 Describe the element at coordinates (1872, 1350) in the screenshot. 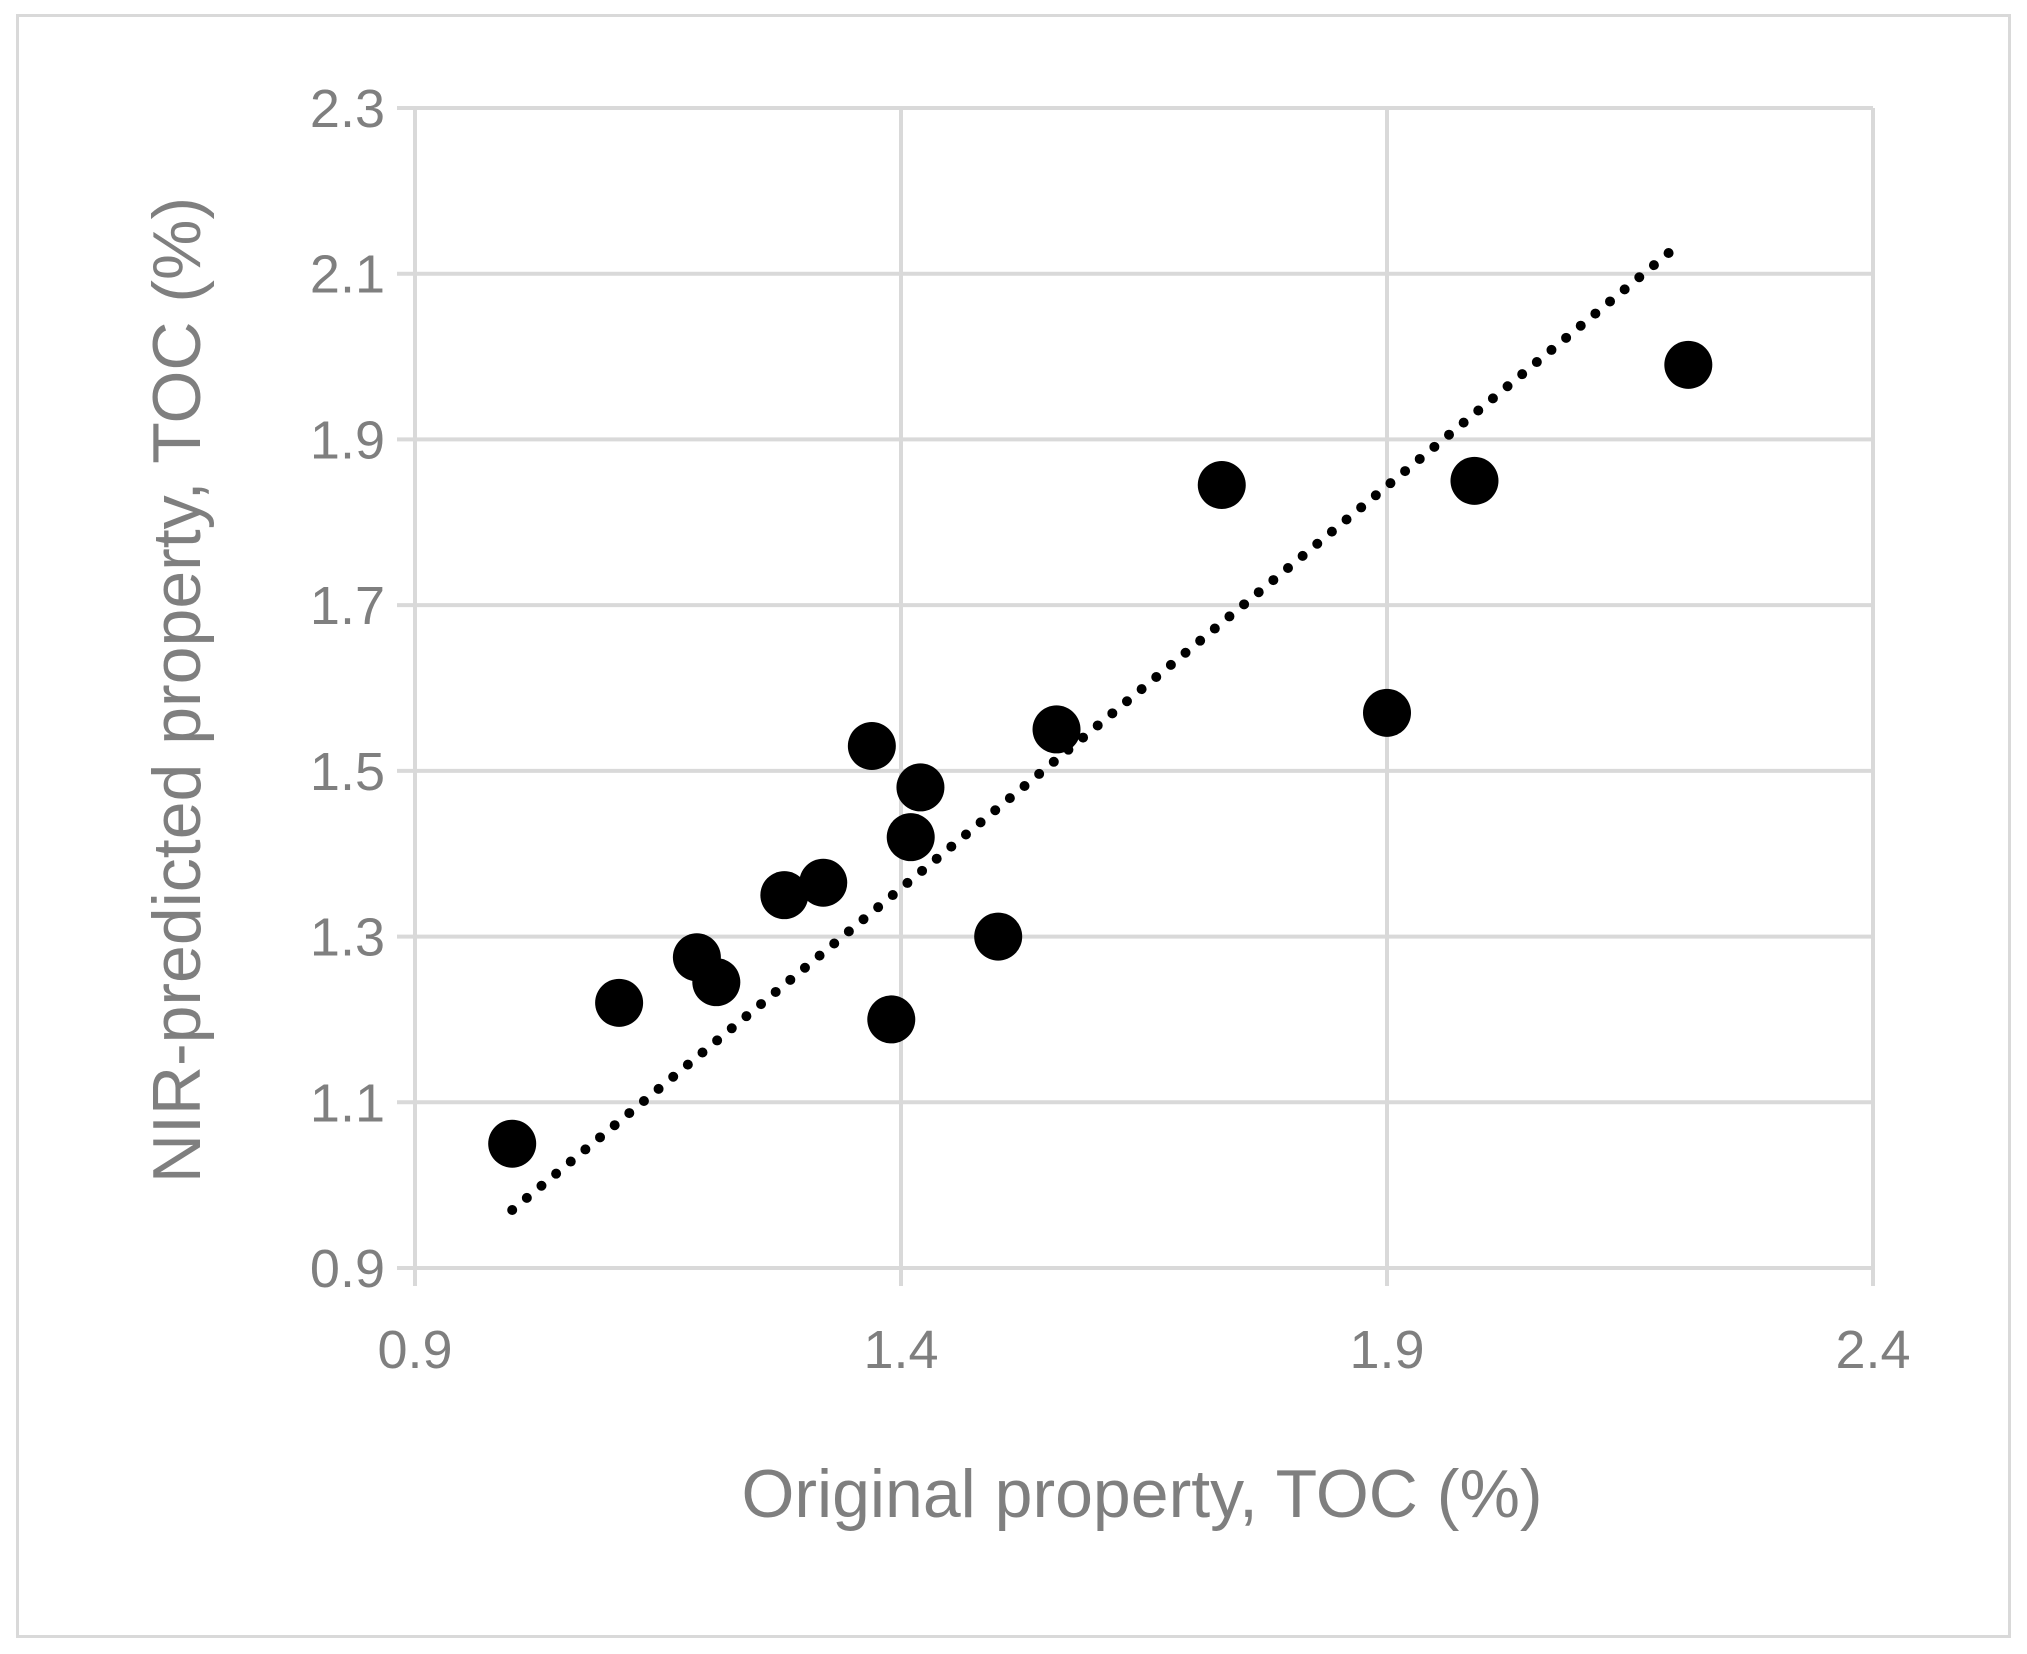

I see `x-tick-label-3: 2.4` at that location.